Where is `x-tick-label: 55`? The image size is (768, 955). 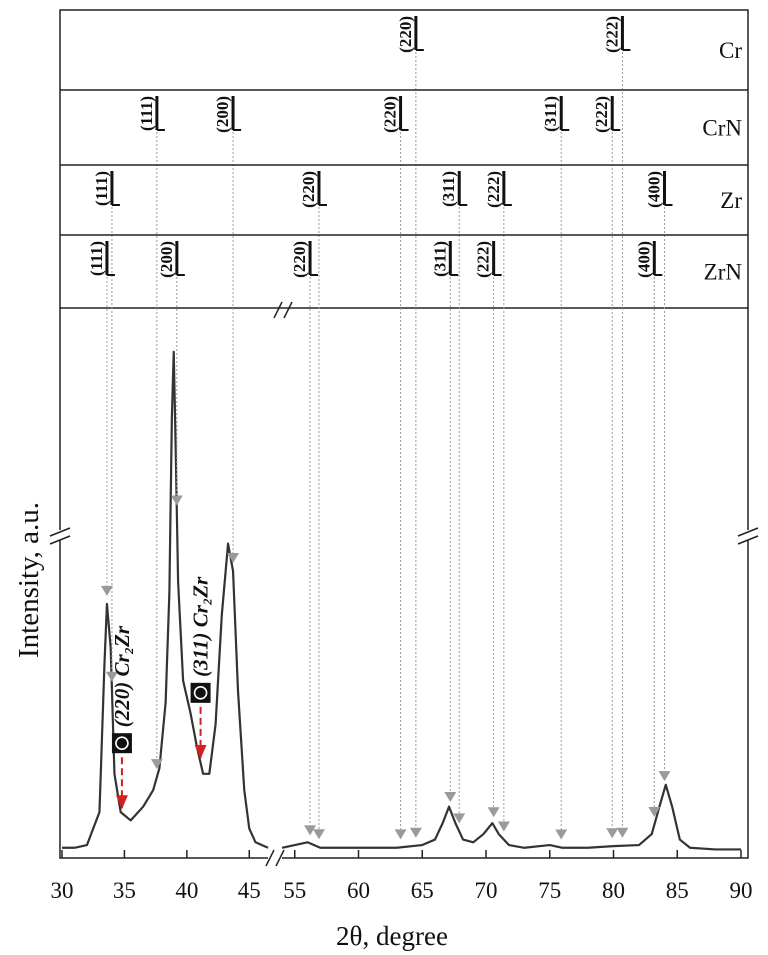
x-tick-label: 55 is located at coordinates (294, 890).